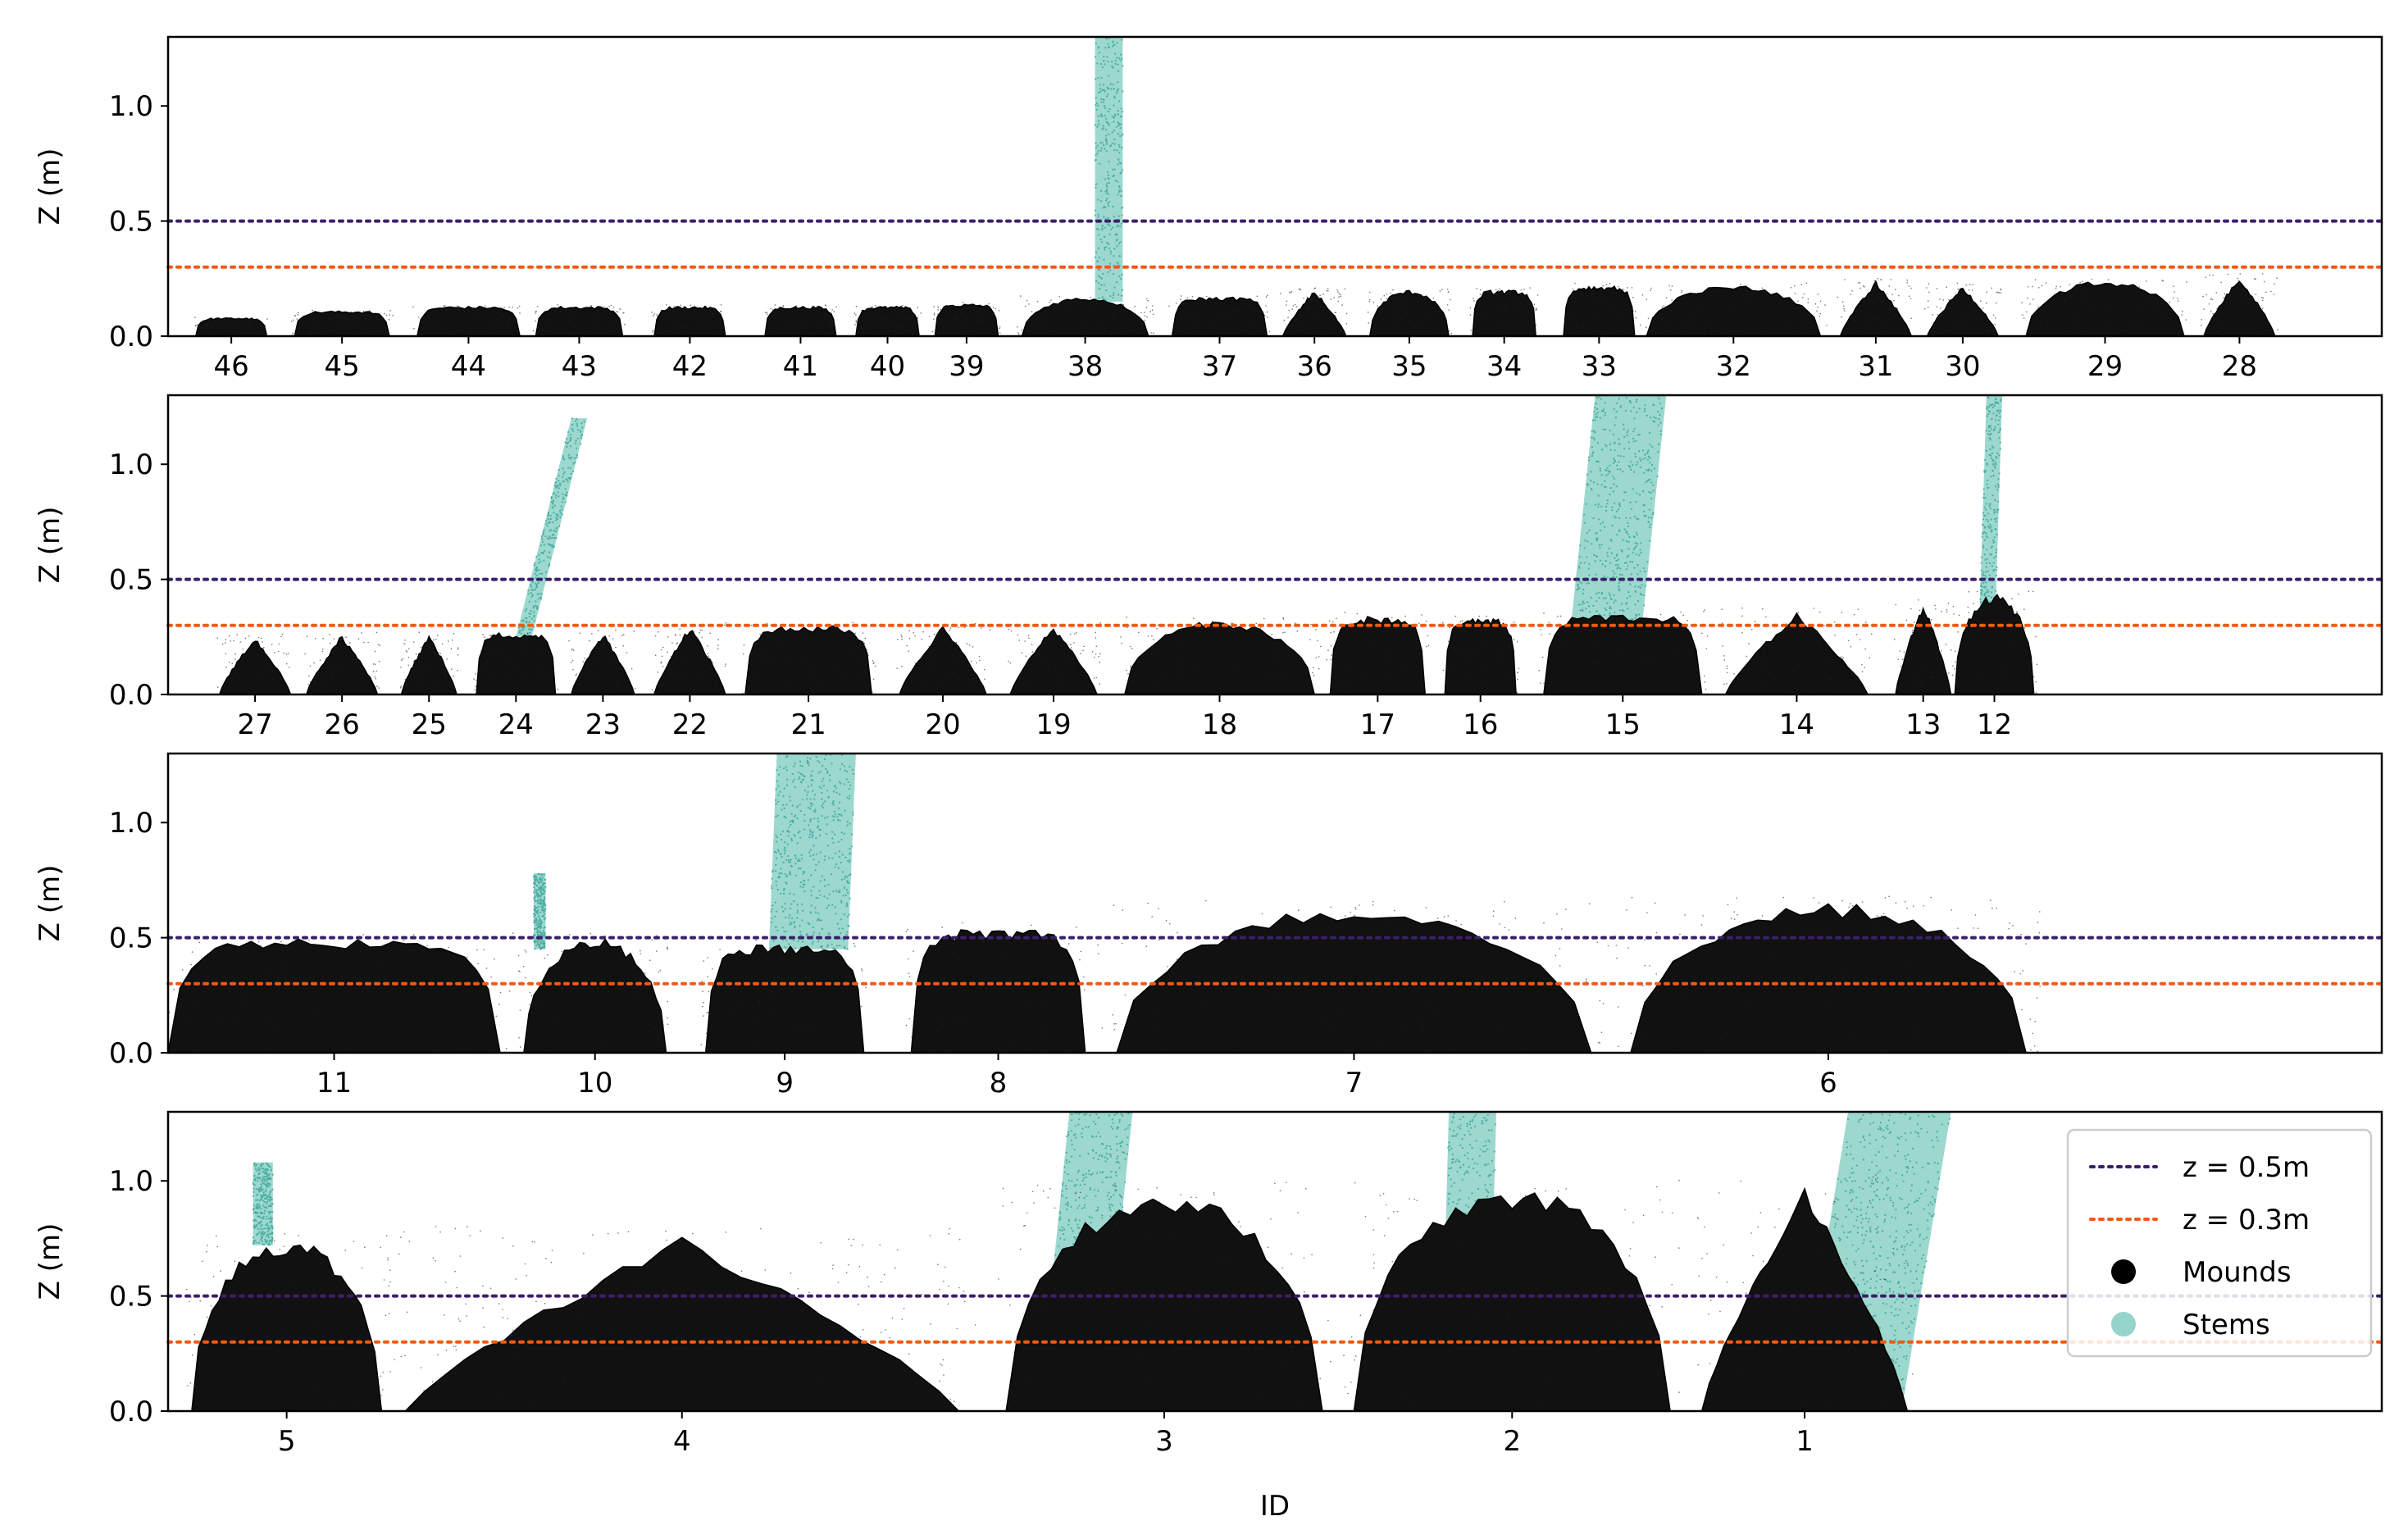 Image resolution: width=2408 pixels, height=1539 pixels. I want to click on x-tick-label: 11, so click(334, 1084).